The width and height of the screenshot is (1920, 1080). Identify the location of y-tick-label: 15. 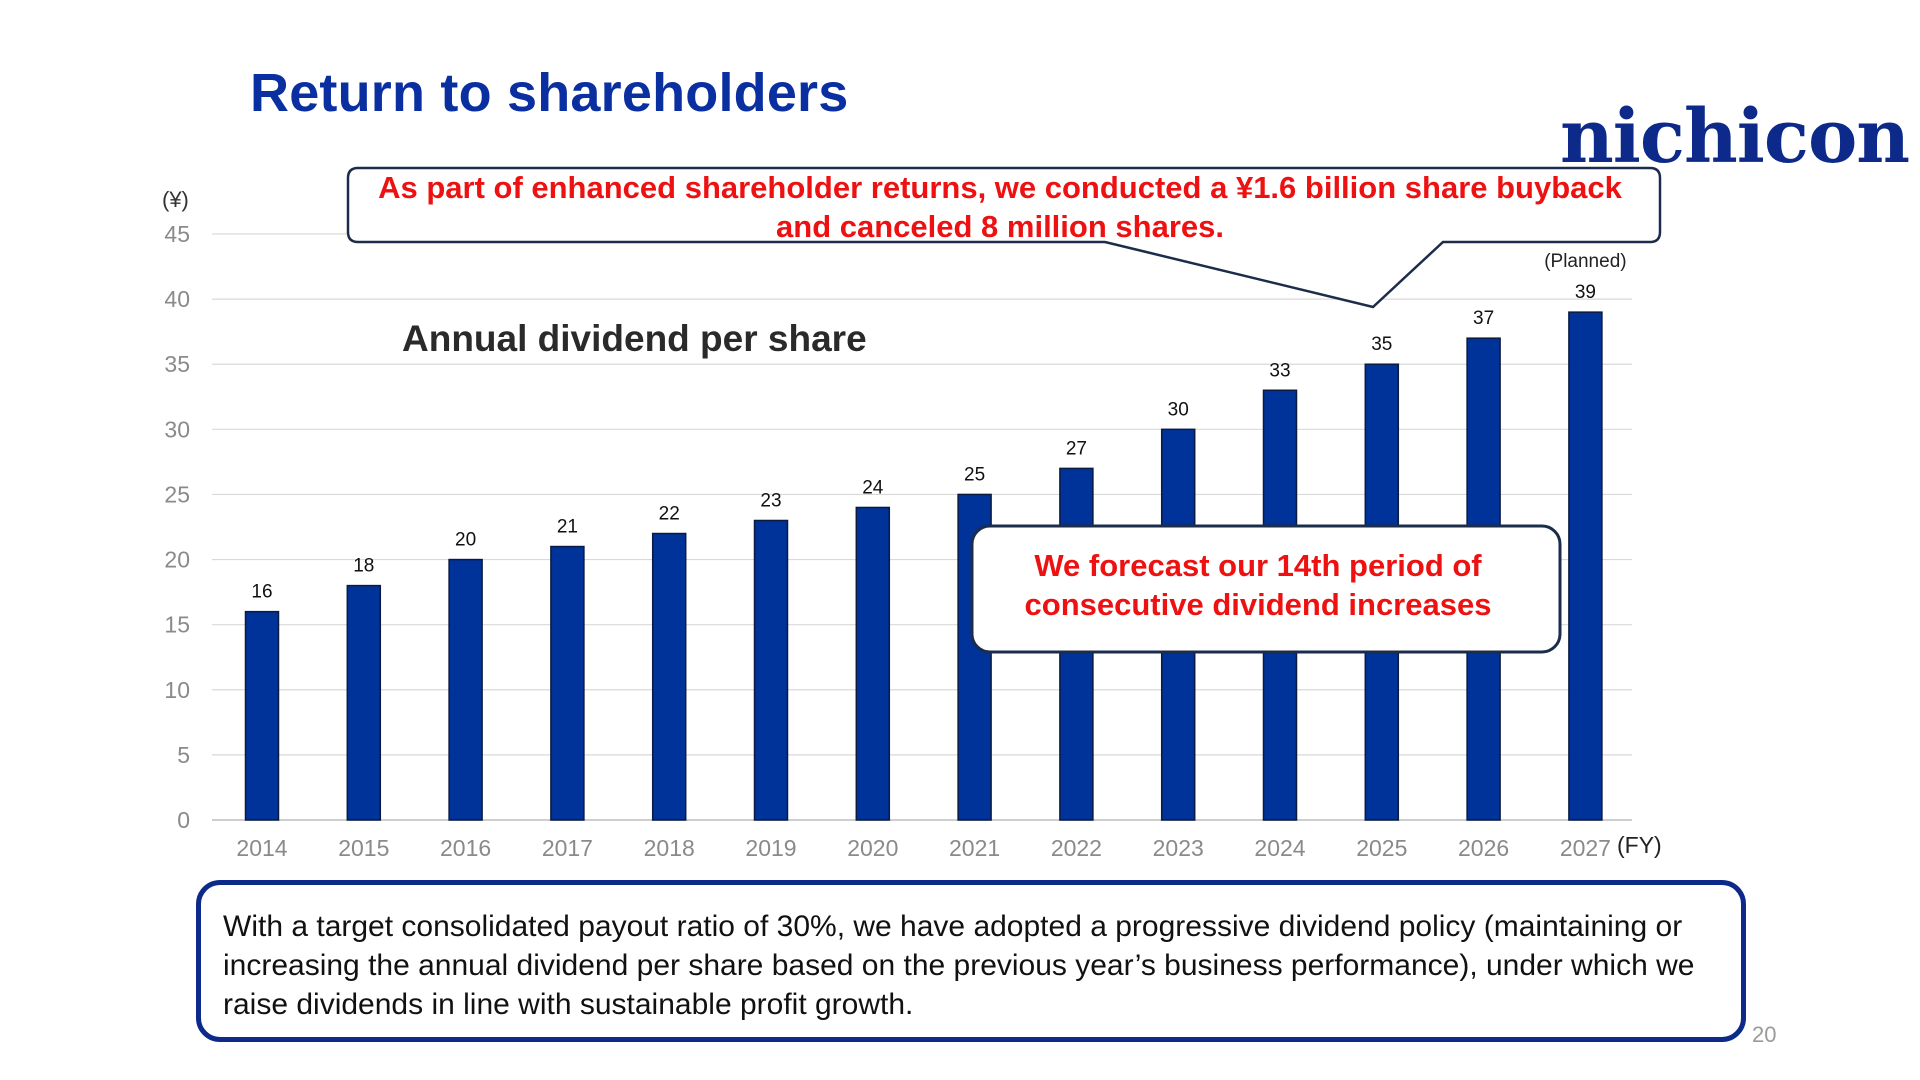
(177, 625).